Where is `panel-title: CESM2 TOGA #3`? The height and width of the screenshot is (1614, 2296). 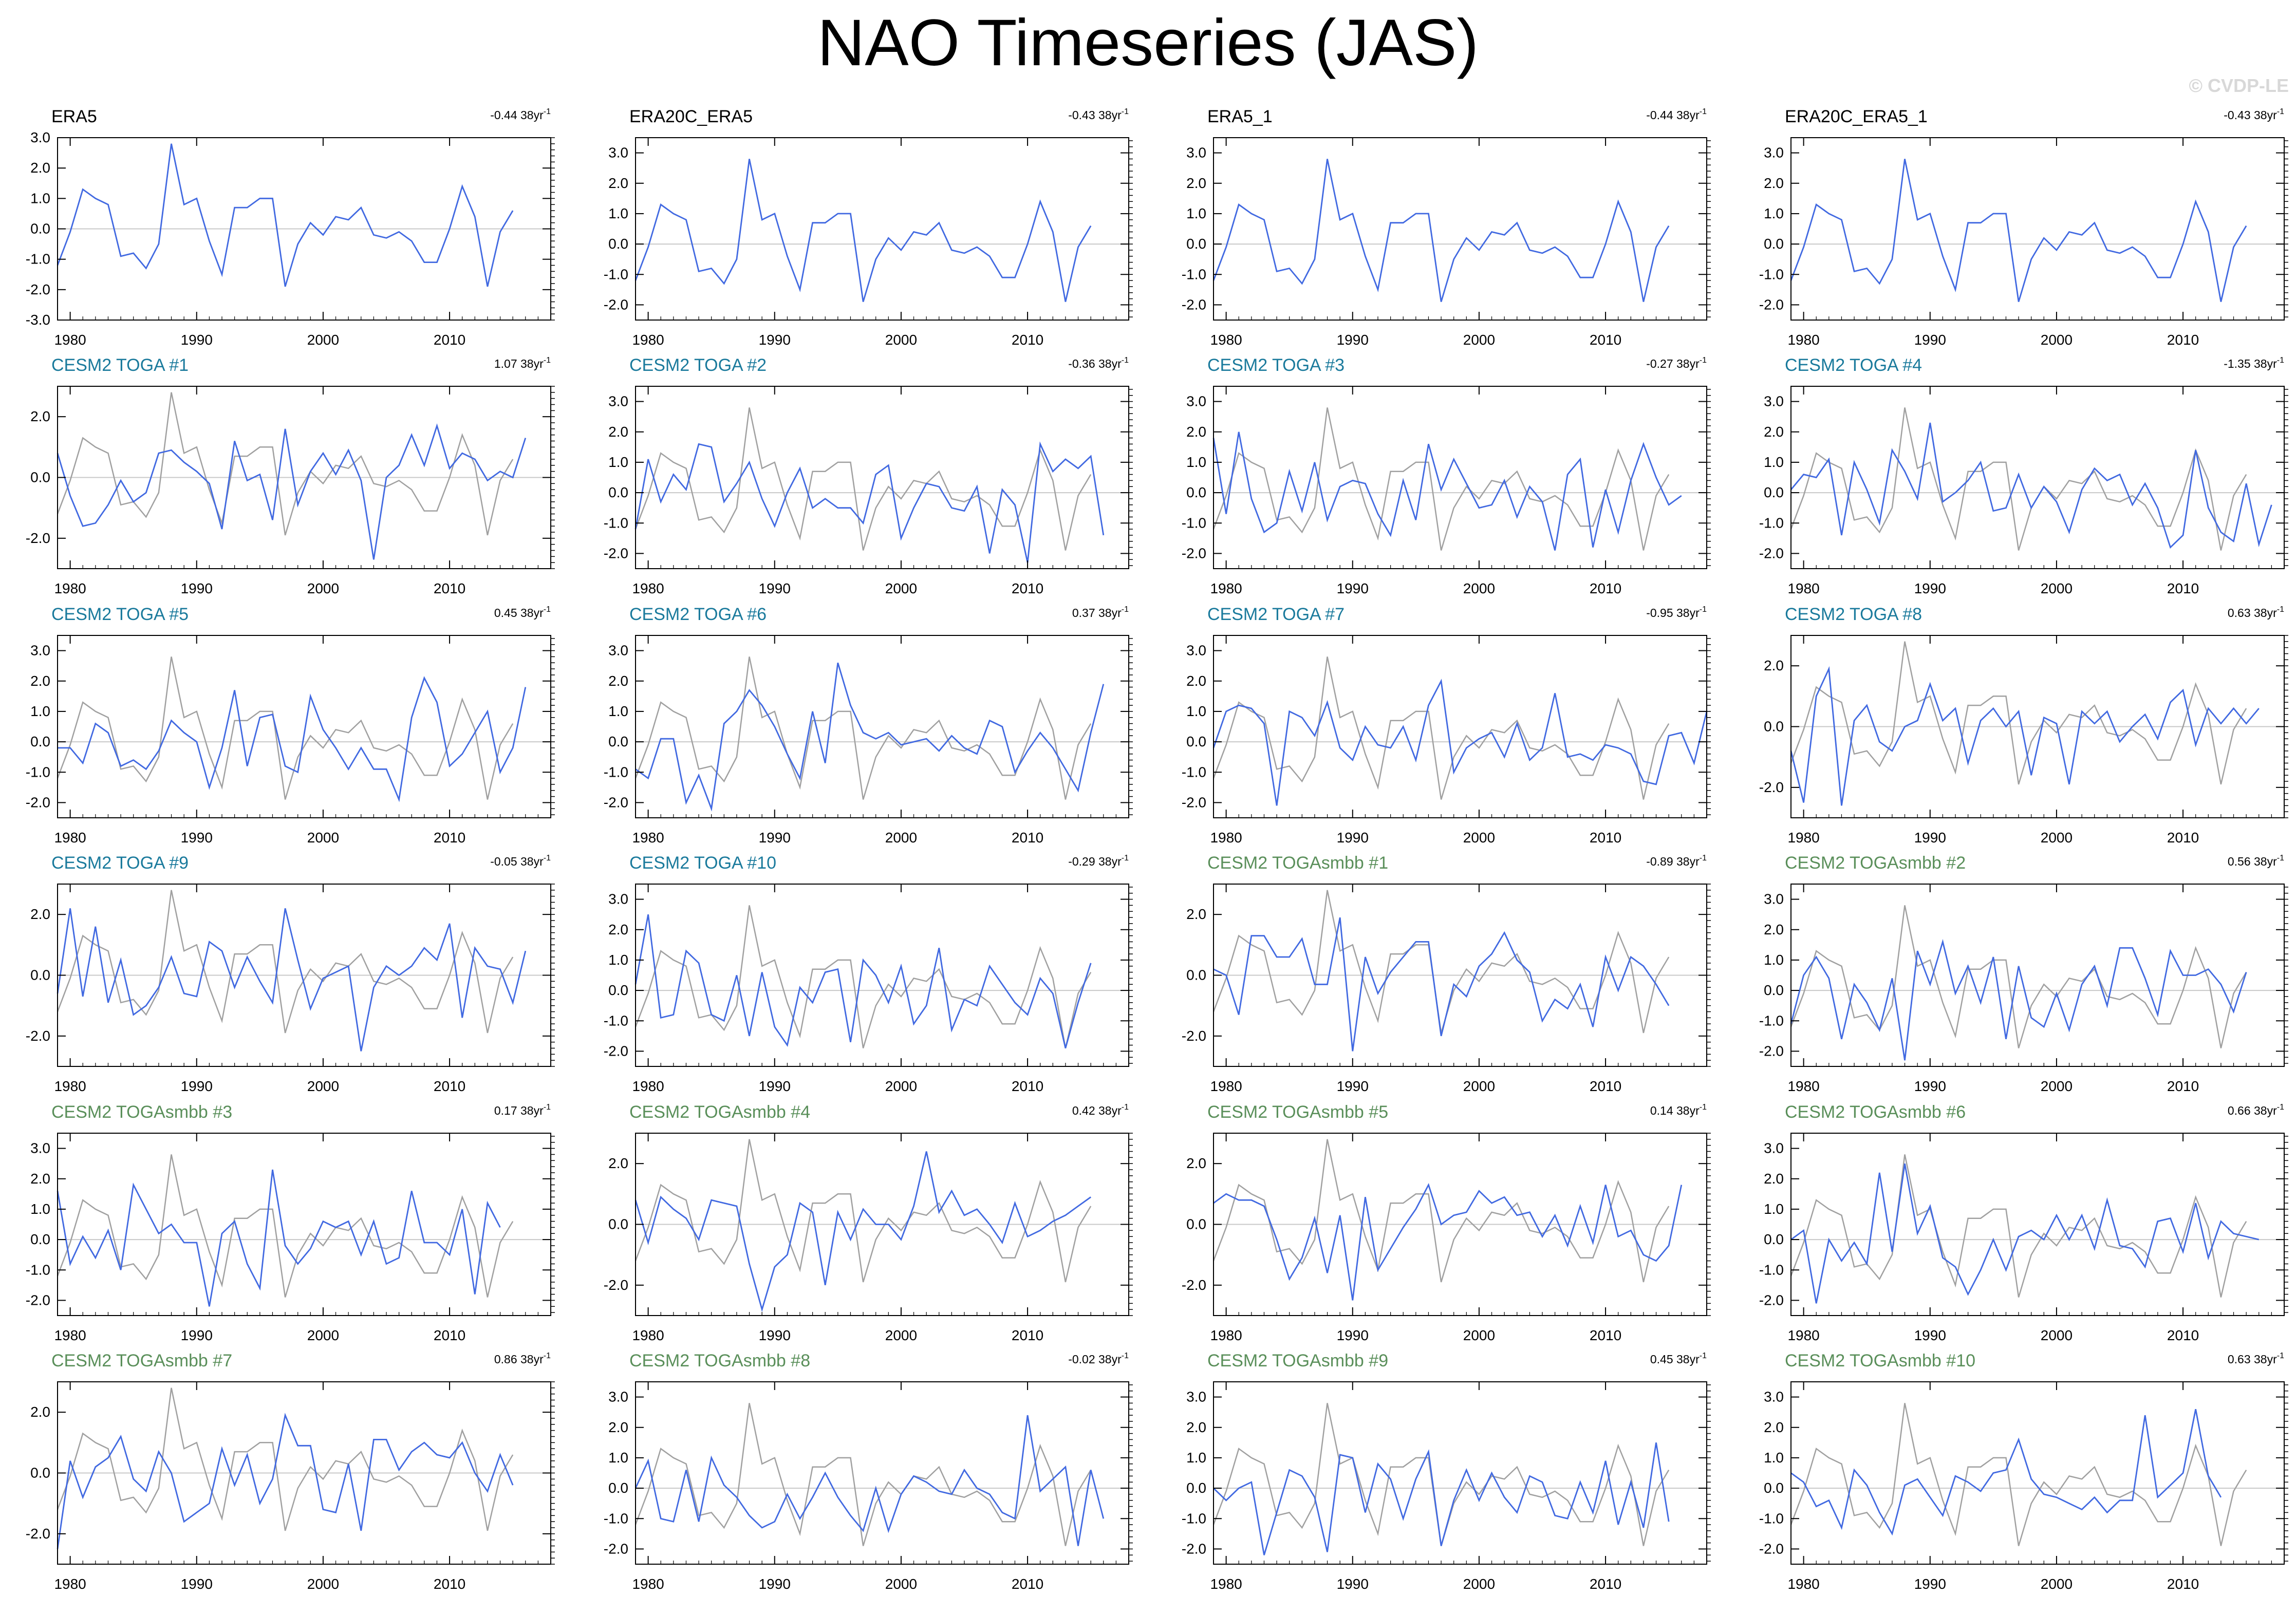 panel-title: CESM2 TOGA #3 is located at coordinates (1276, 365).